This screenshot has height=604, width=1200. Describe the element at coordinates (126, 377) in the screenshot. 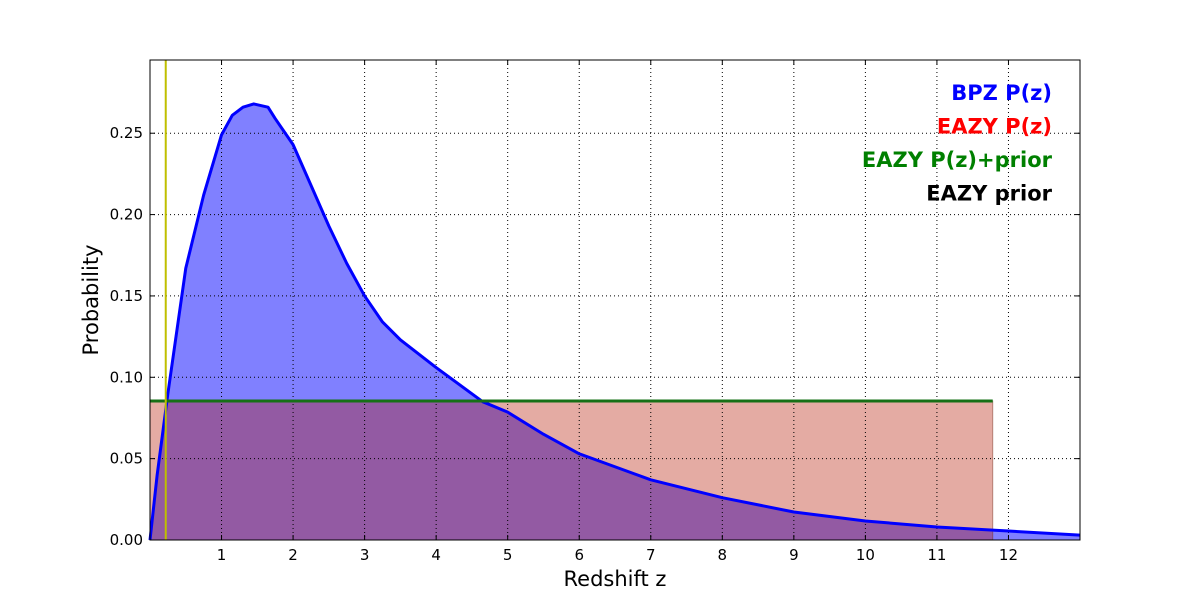

I see `y-tick-label: 0.10` at that location.